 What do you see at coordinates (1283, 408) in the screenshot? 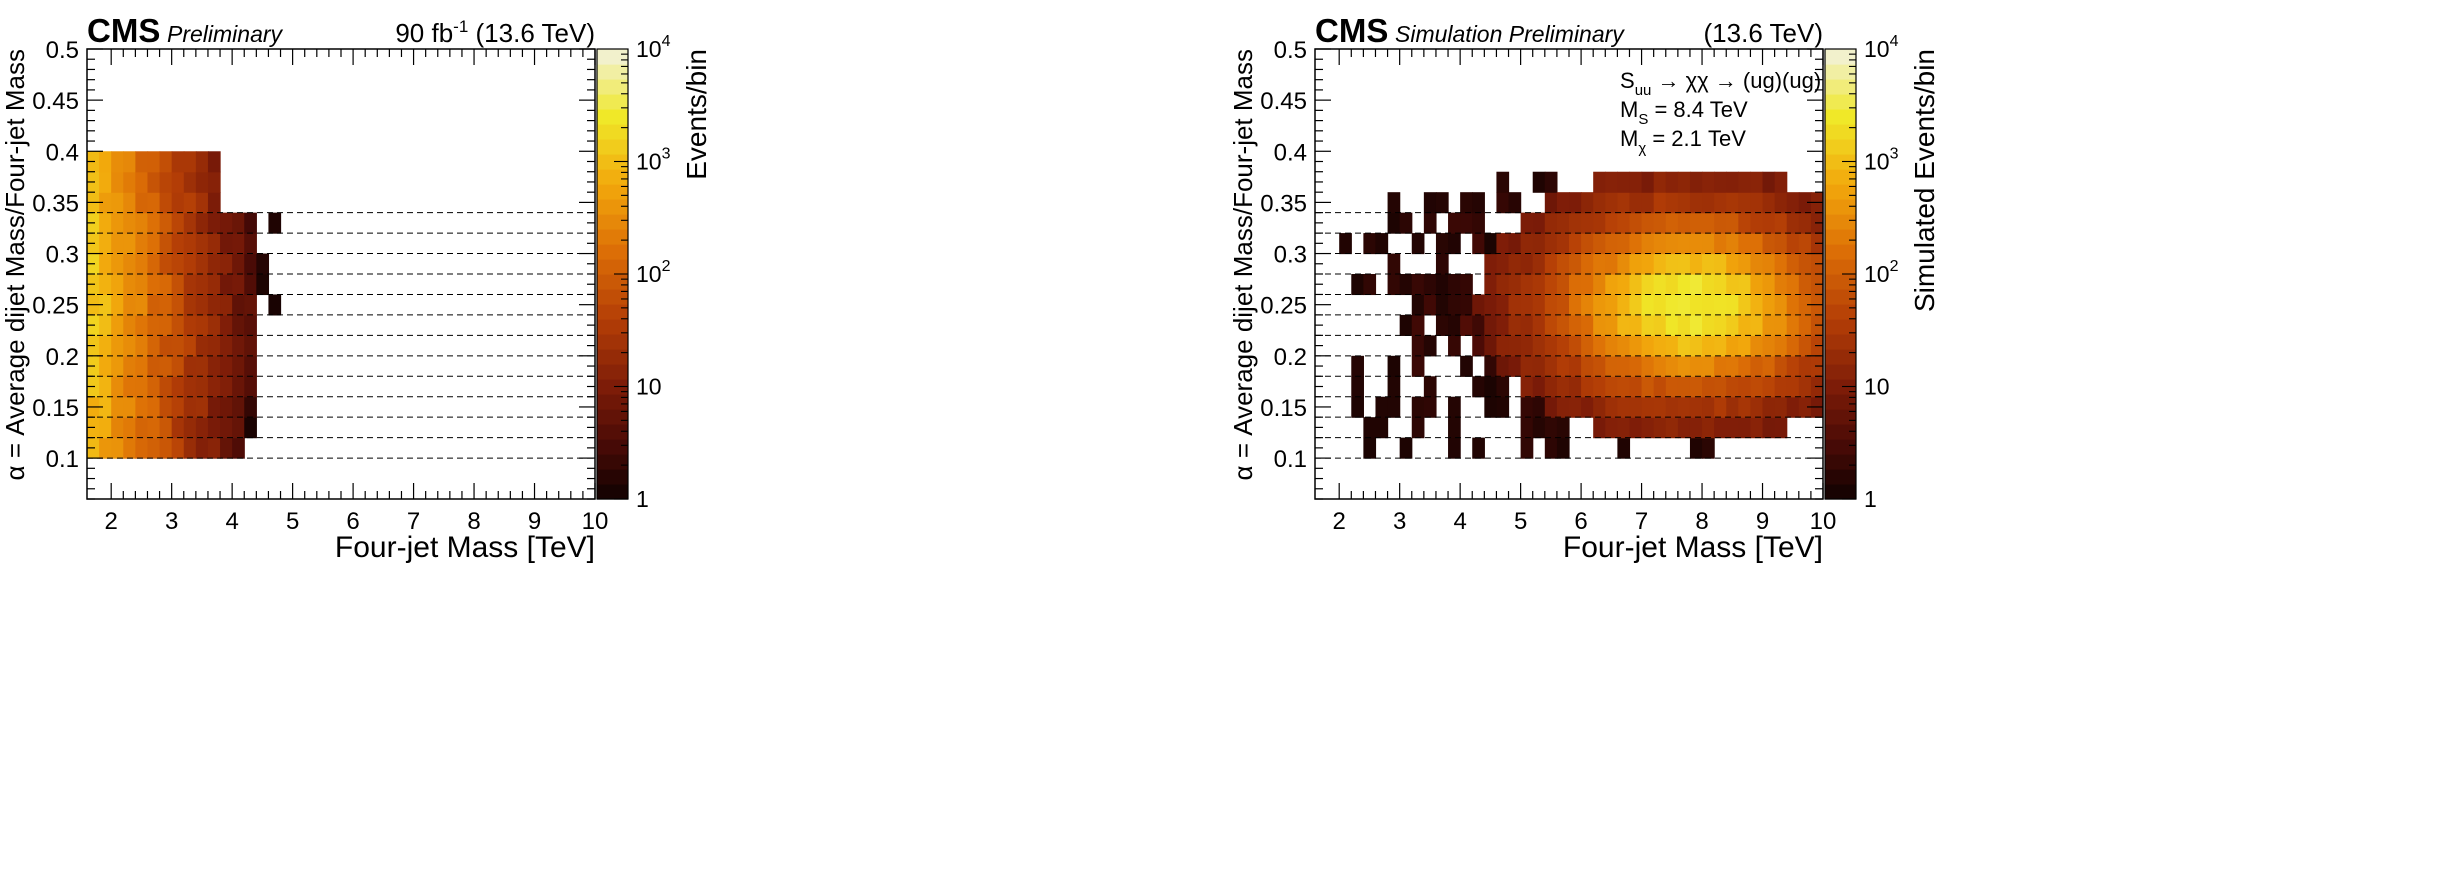
I see `y-tick-label: 0.15` at bounding box center [1283, 408].